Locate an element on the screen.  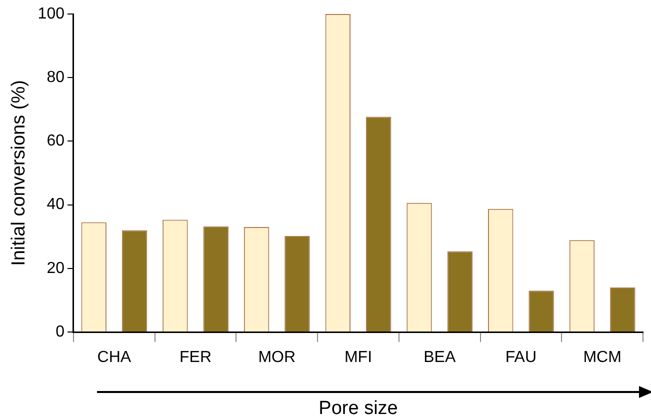
y-tick-label: 40 is located at coordinates (55, 205).